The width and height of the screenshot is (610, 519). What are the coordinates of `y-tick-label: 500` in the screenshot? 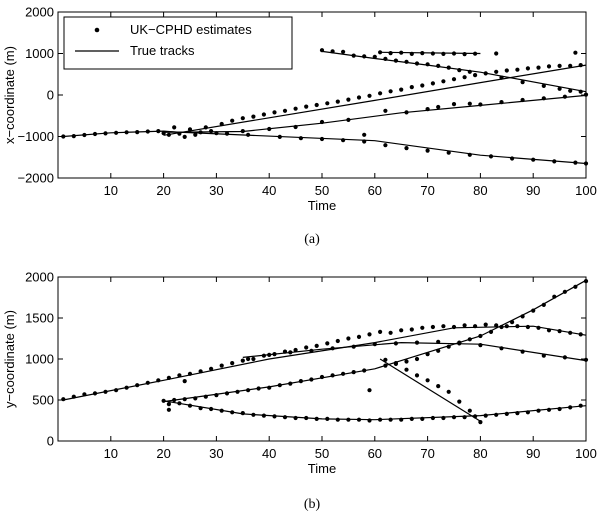 It's located at (43, 400).